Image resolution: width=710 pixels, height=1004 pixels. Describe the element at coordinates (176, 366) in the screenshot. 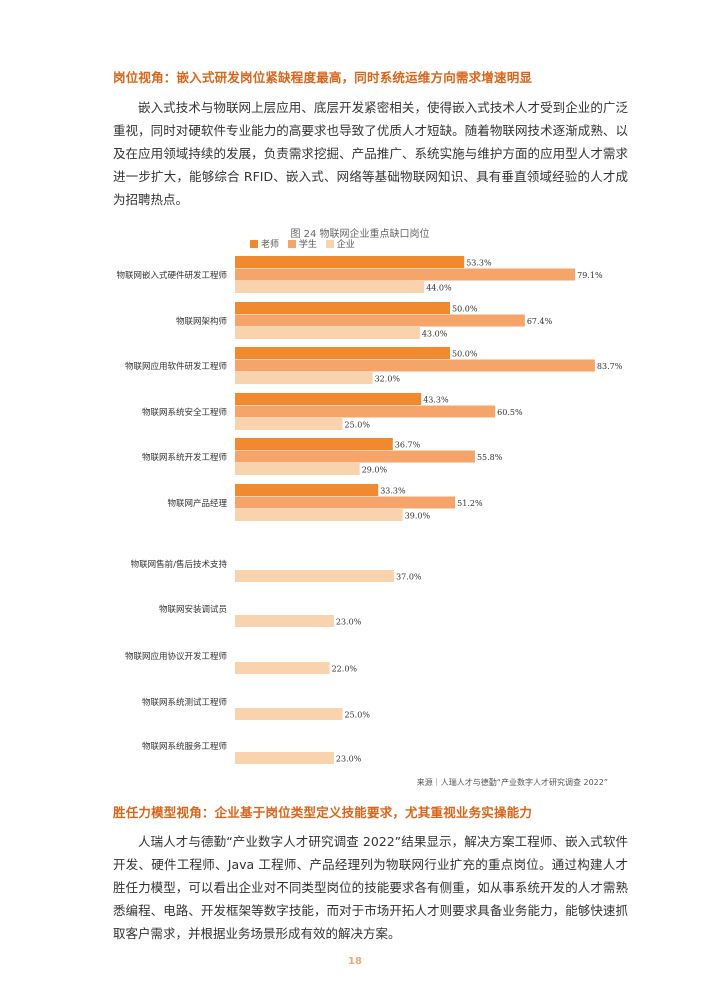

I see `category-label: 物联网应用软件研发工程师` at that location.